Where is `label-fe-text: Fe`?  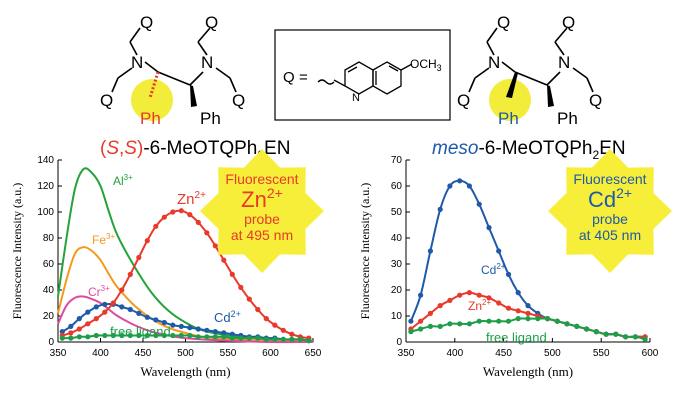 label-fe-text: Fe is located at coordinates (99, 240).